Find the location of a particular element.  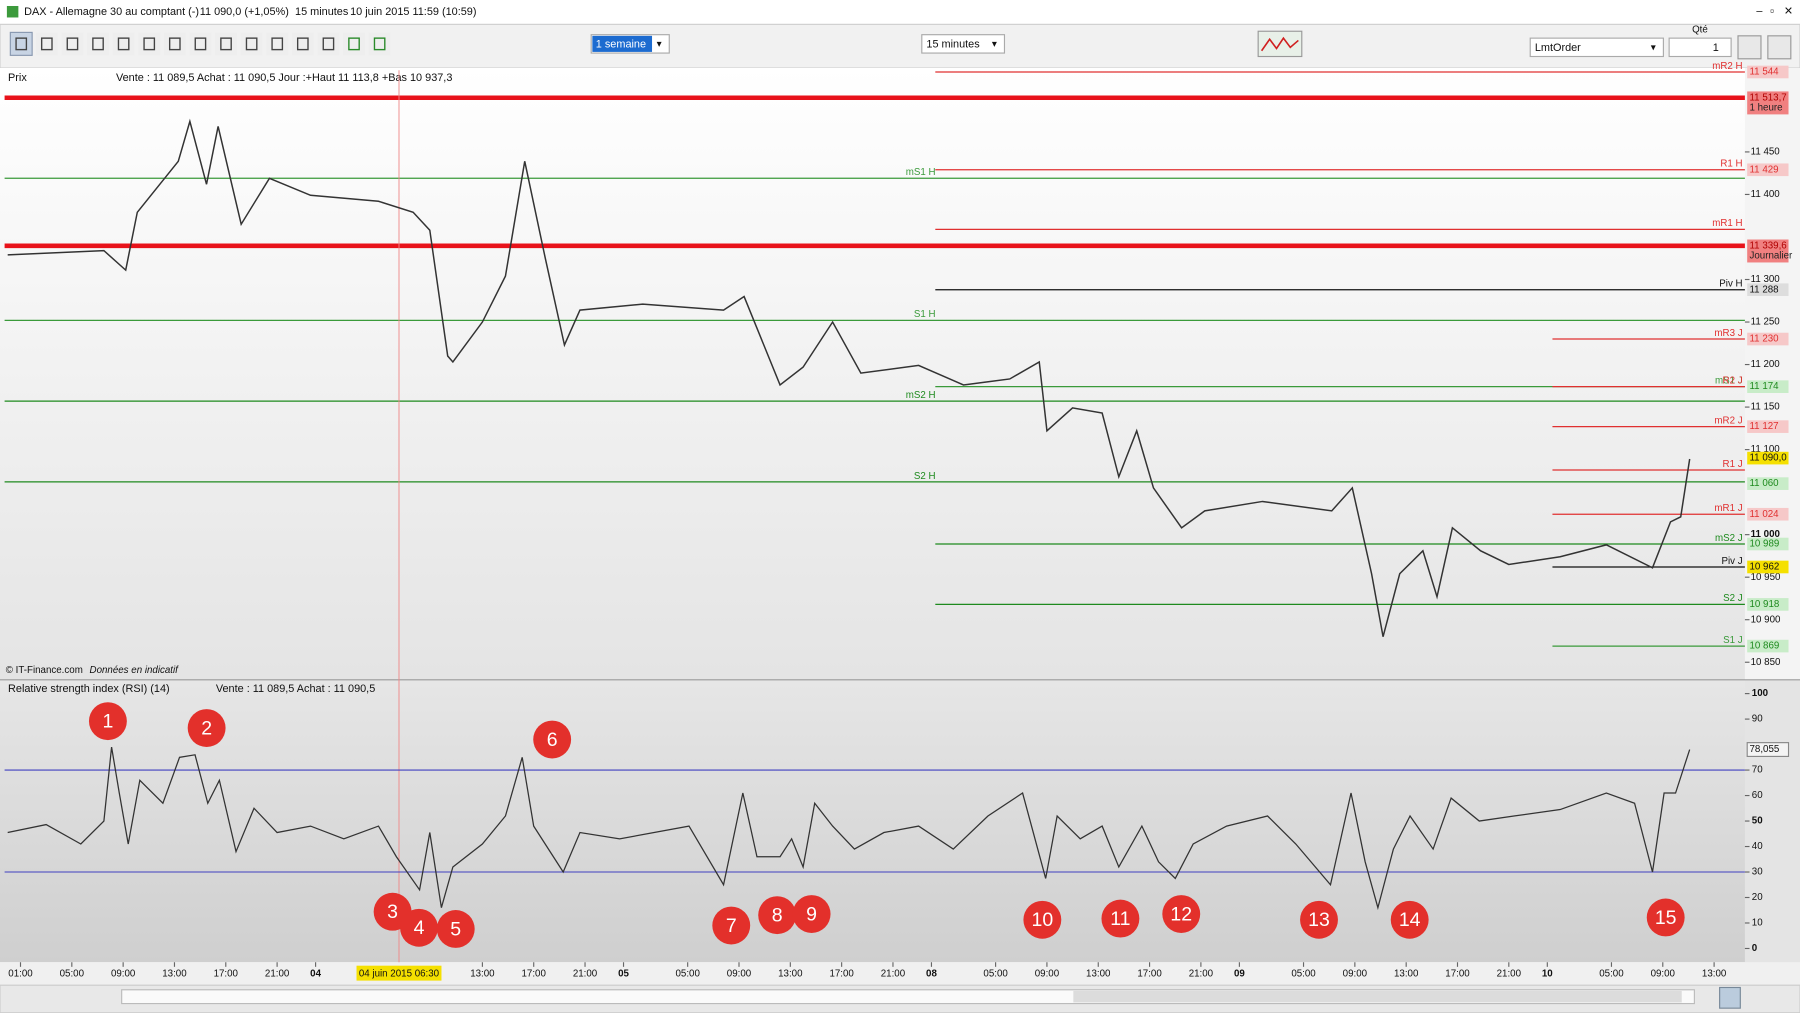

cursor-label: 04 juin 2015 06:30 is located at coordinates (399, 973).